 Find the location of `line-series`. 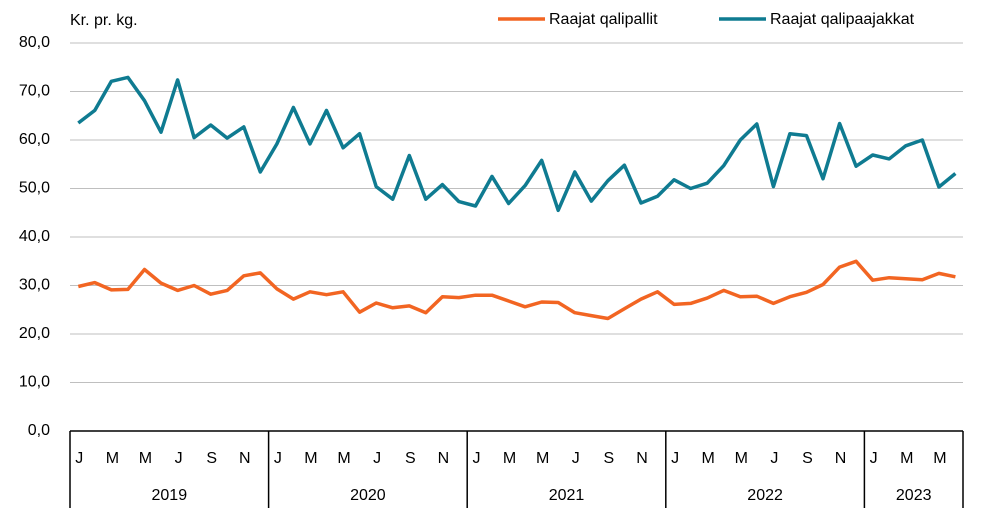

line-series is located at coordinates (516, 290).